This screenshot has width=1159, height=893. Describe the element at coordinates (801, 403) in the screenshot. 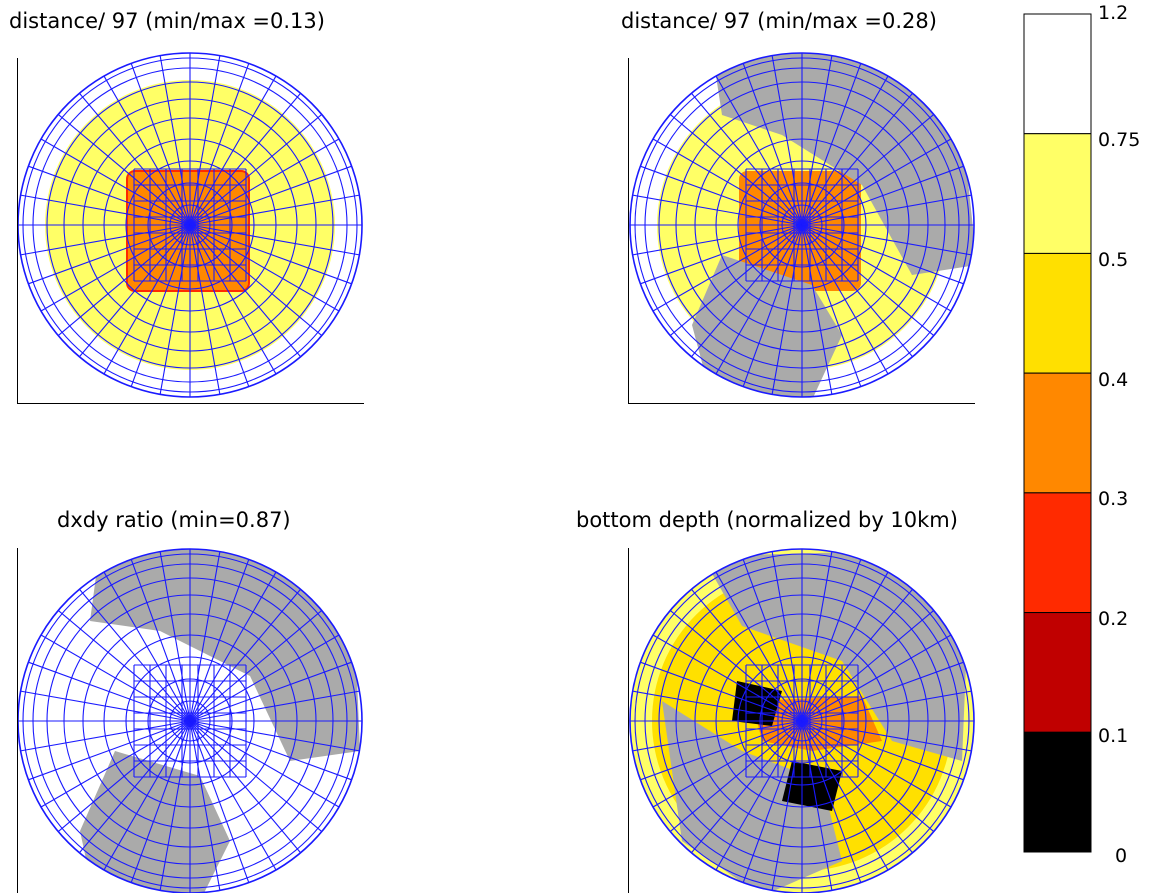

I see `panel-2-x-axis` at that location.